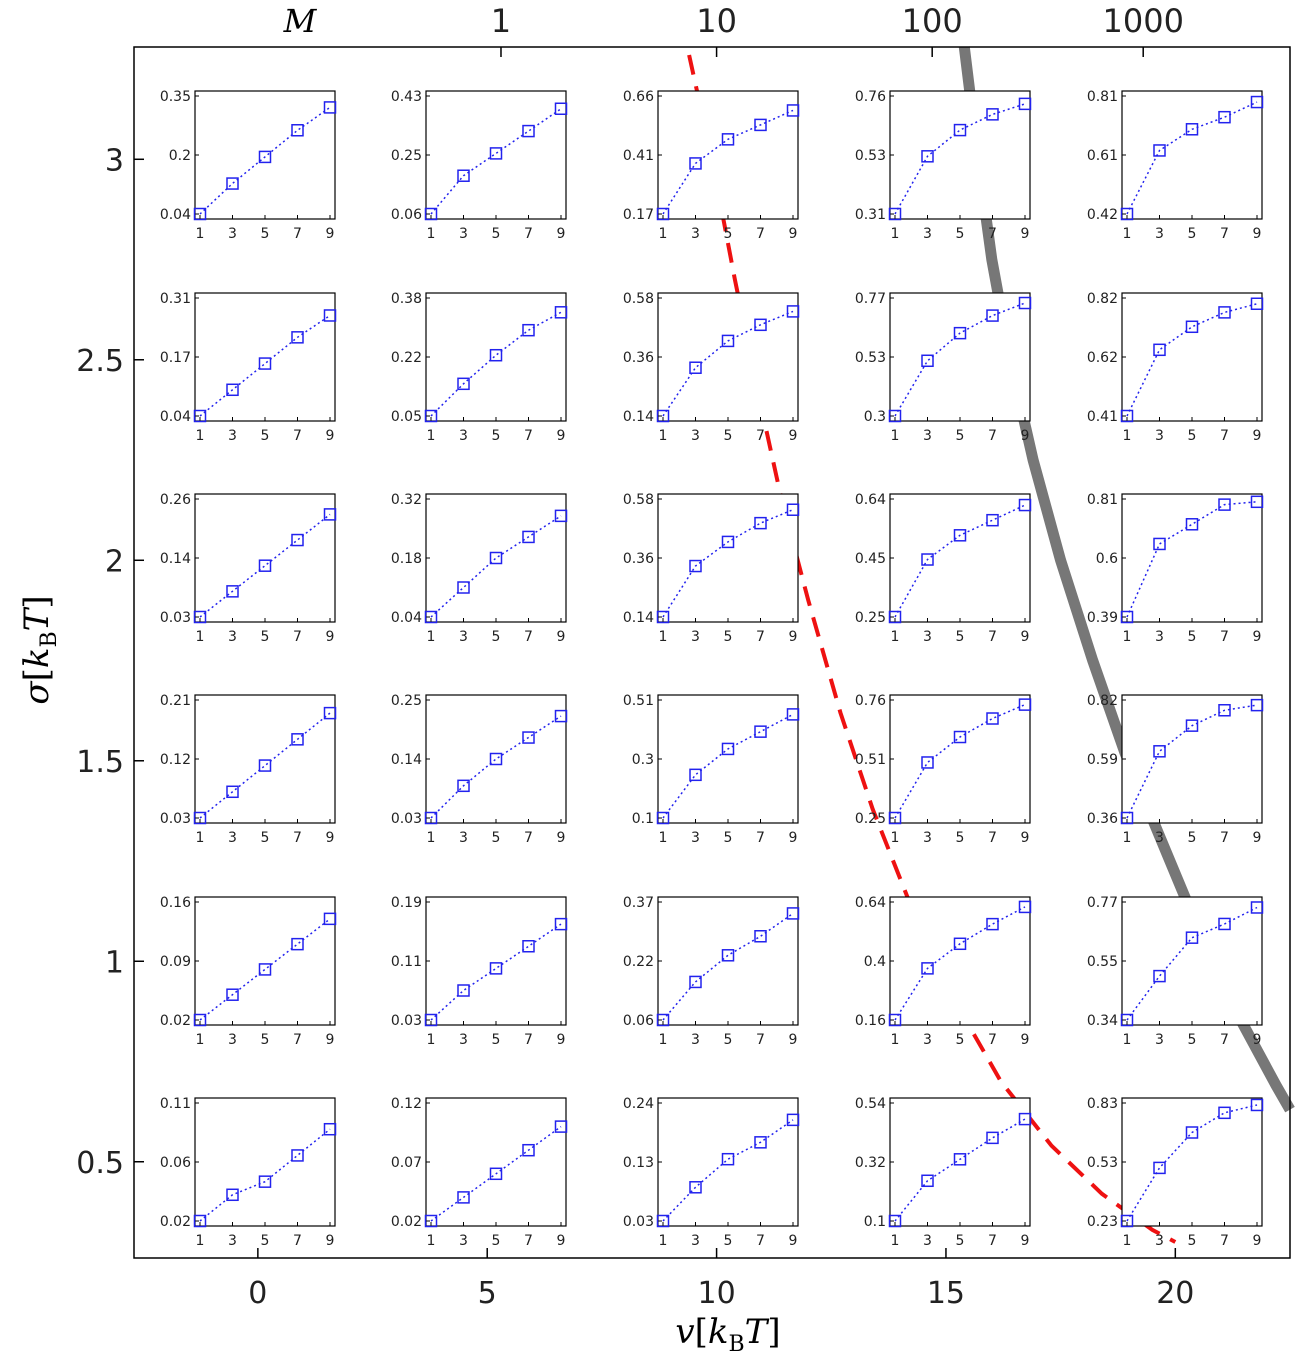 The height and width of the screenshot is (1353, 1306). I want to click on inset-y-tick-label: 0.06, so click(638, 1021).